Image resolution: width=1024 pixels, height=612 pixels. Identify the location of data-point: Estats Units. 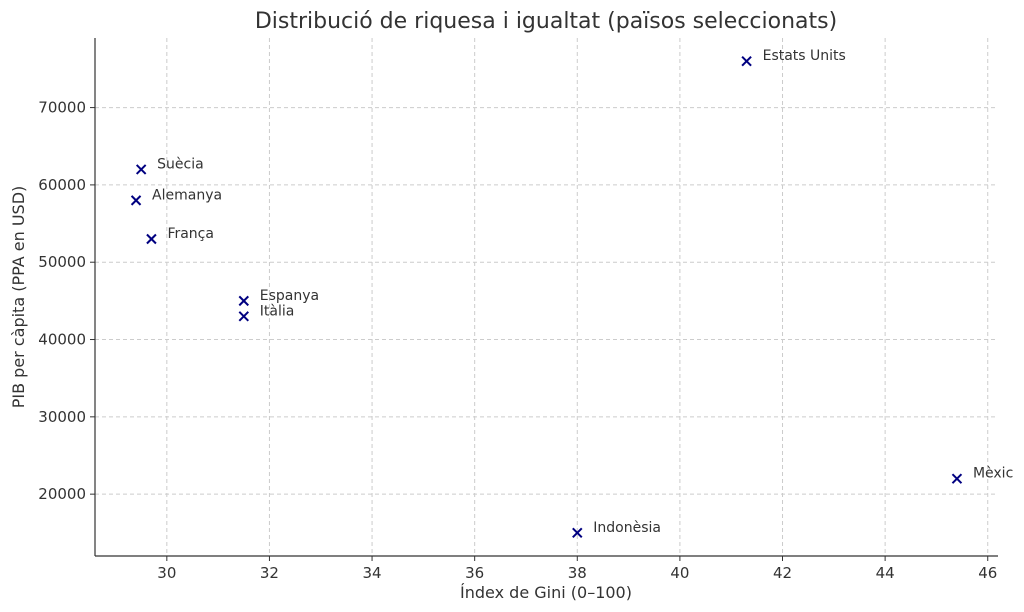
(793, 57).